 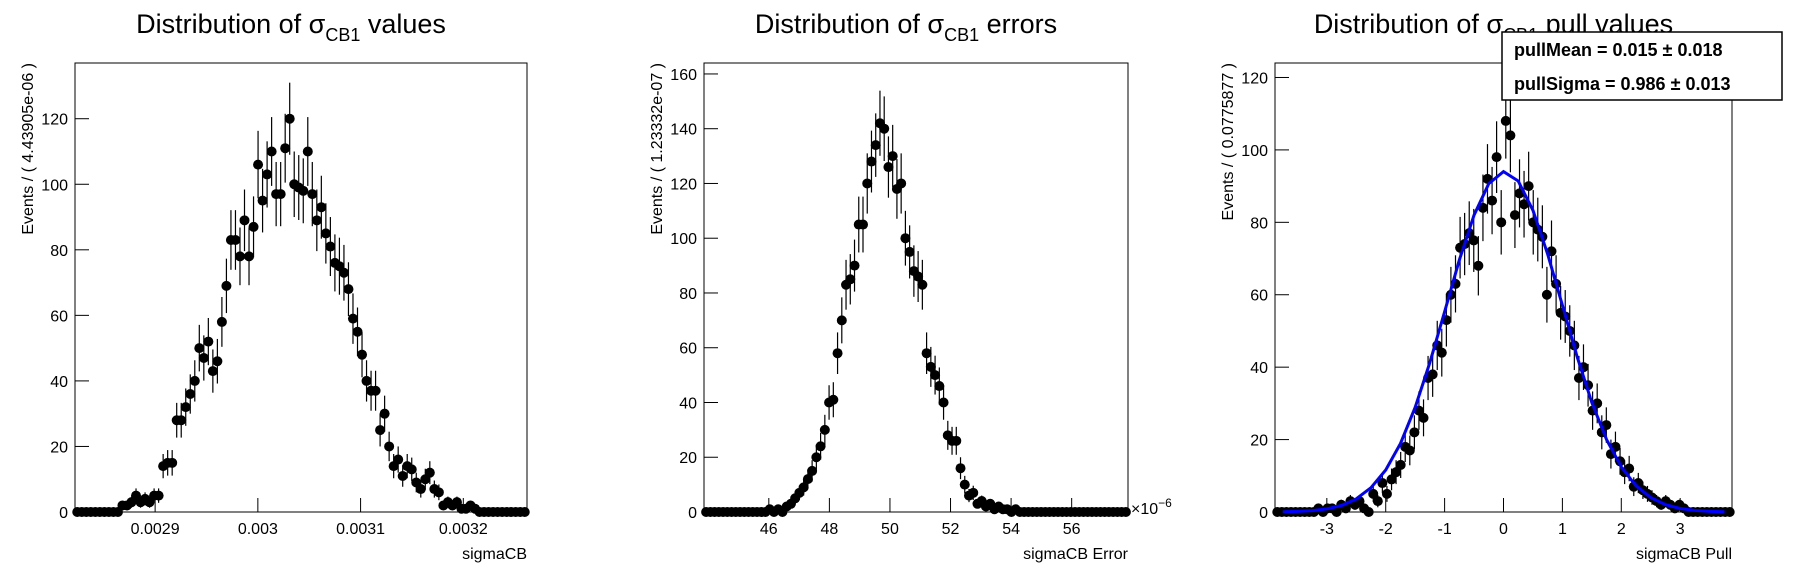 What do you see at coordinates (1072, 529) in the screenshot?
I see `x-tick-label: 56` at bounding box center [1072, 529].